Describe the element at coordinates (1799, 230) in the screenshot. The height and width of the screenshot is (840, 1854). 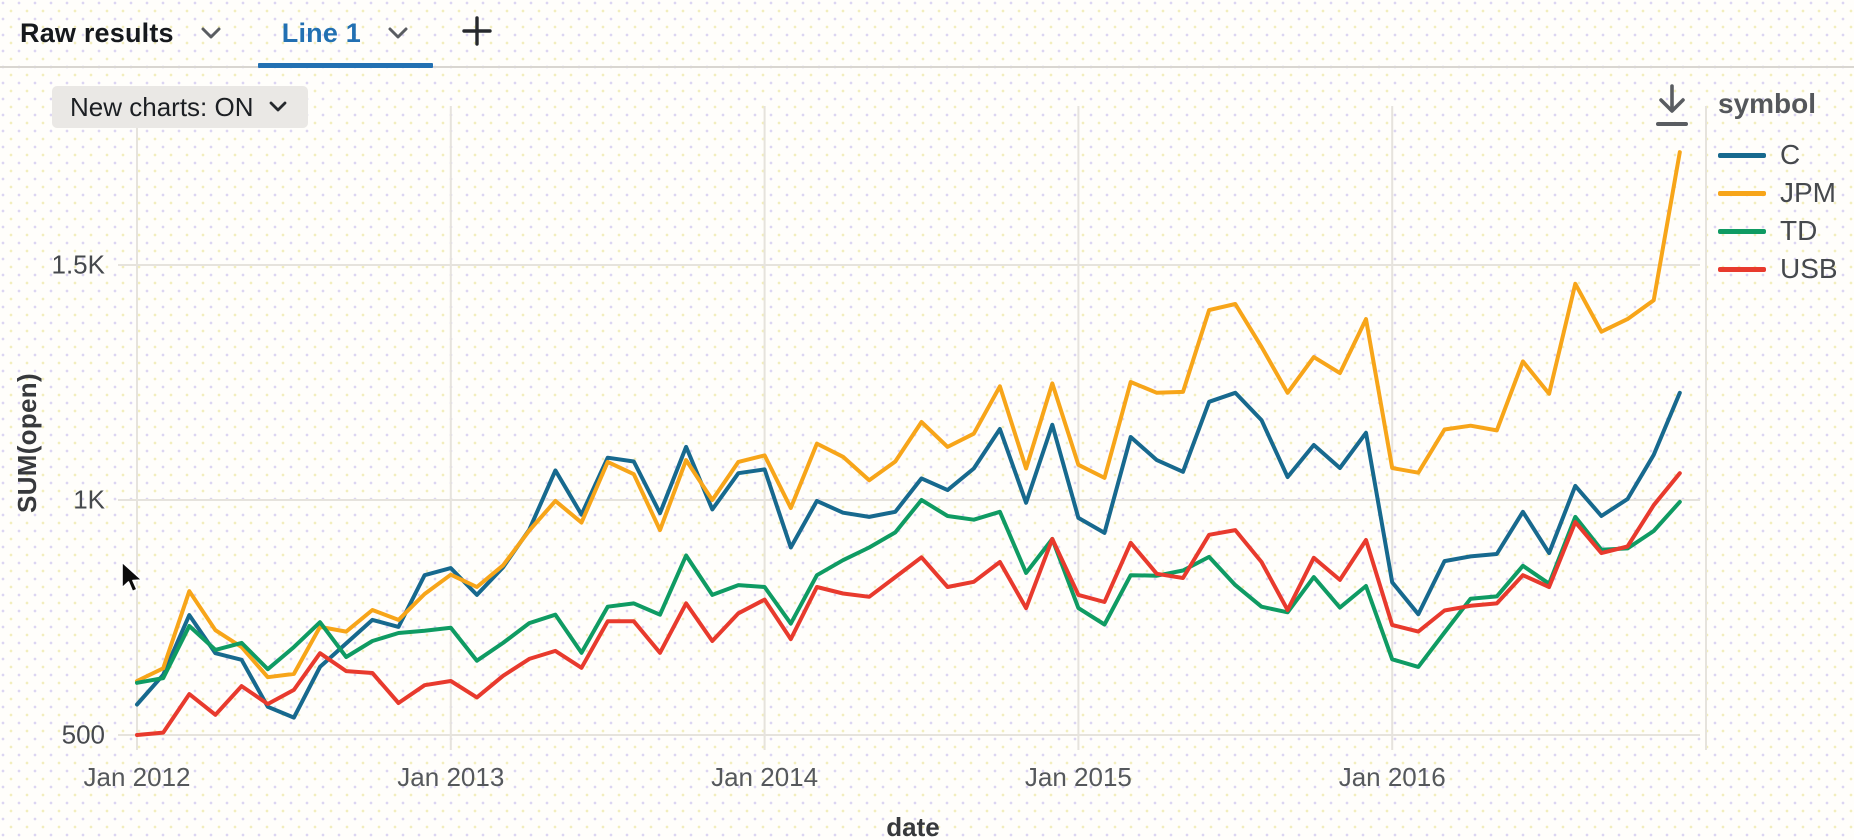
I see `legend-label: TD` at that location.